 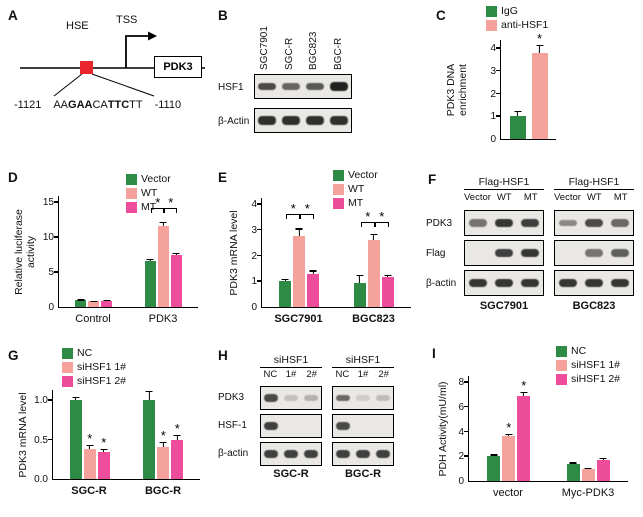 What do you see at coordinates (291, 426) in the screenshot?
I see `blot-sgcr-hsf1` at bounding box center [291, 426].